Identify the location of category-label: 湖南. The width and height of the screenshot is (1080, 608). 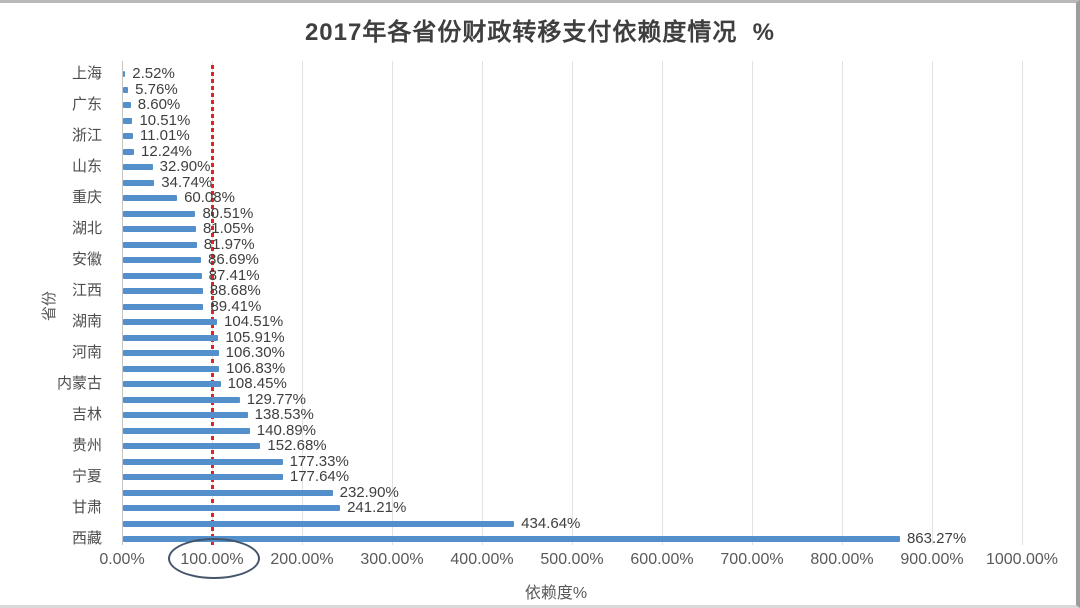
(86, 321).